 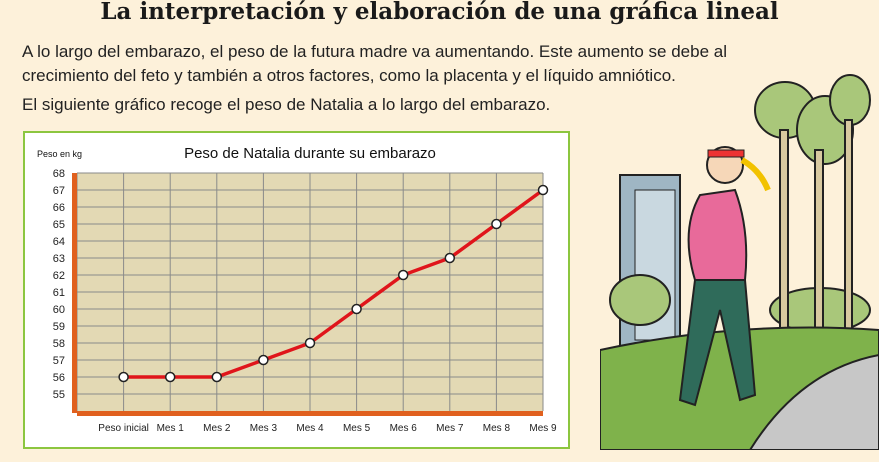 What do you see at coordinates (357, 428) in the screenshot?
I see `x-tick-label: Mes 5` at bounding box center [357, 428].